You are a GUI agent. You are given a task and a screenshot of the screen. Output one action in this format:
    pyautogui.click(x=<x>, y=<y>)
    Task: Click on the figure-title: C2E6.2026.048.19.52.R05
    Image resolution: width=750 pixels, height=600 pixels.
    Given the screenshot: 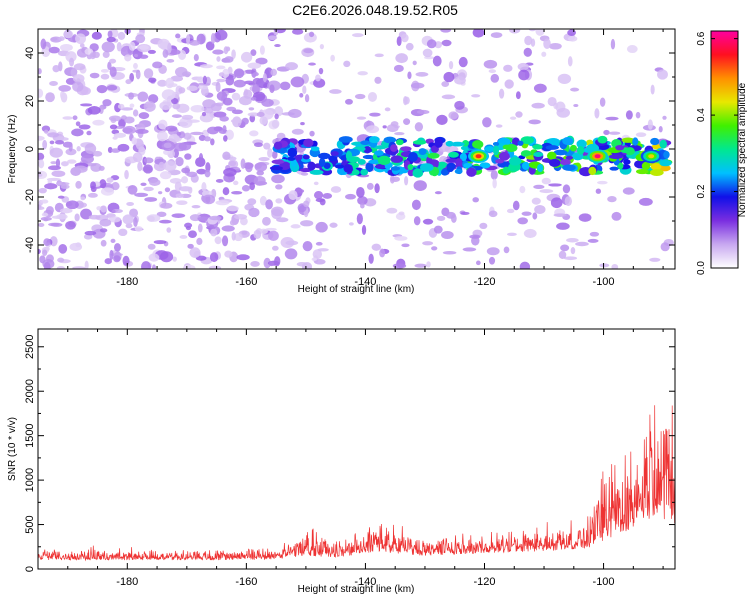 What is the action you would take?
    pyautogui.click(x=375, y=10)
    